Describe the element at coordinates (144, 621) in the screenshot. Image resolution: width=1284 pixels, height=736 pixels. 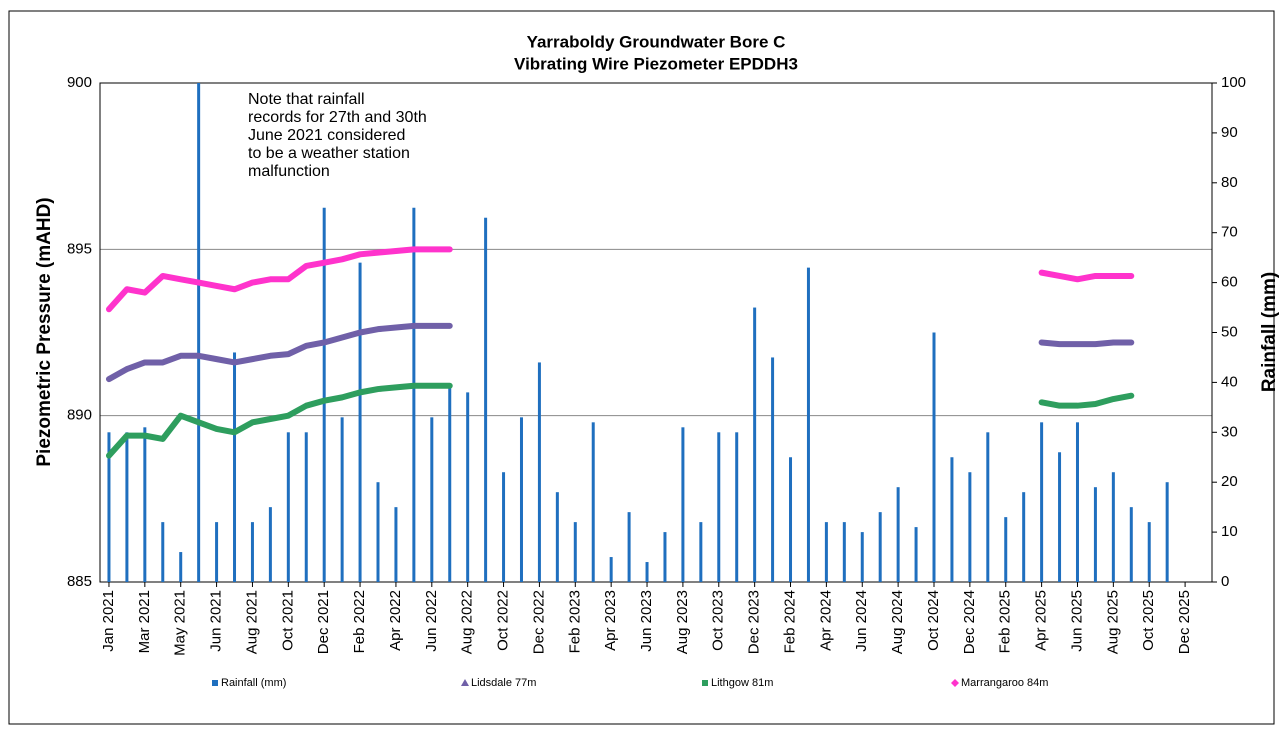
I see `x-tick-label: Mar 2021` at that location.